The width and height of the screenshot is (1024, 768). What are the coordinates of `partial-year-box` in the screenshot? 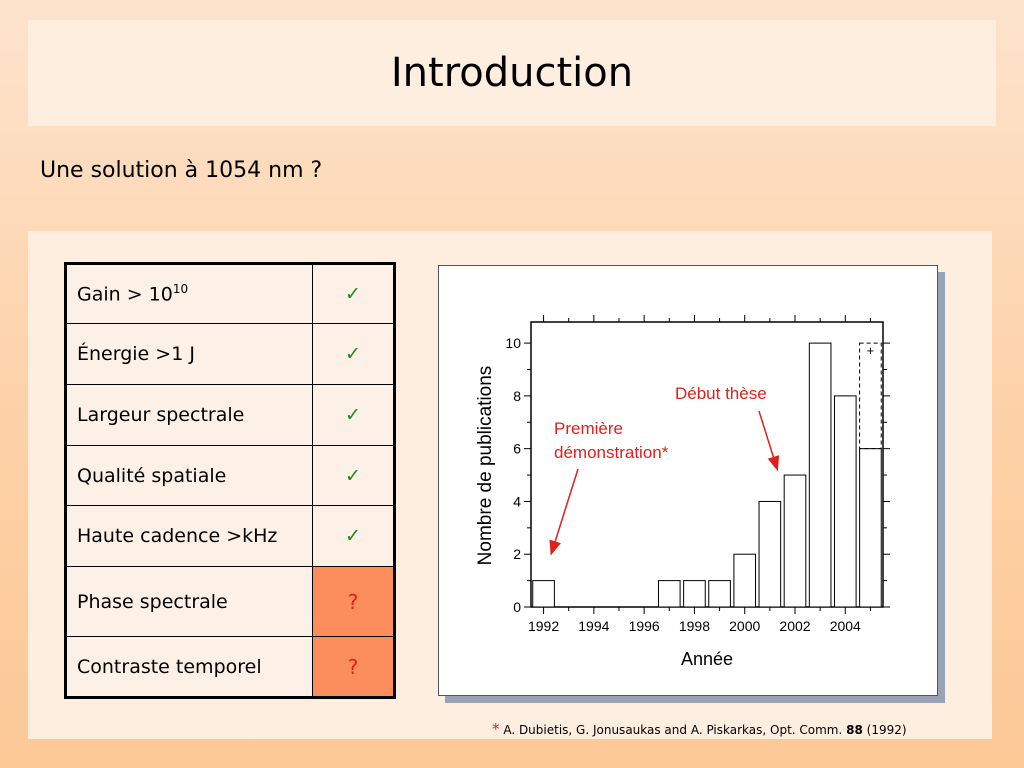 It's located at (870, 396).